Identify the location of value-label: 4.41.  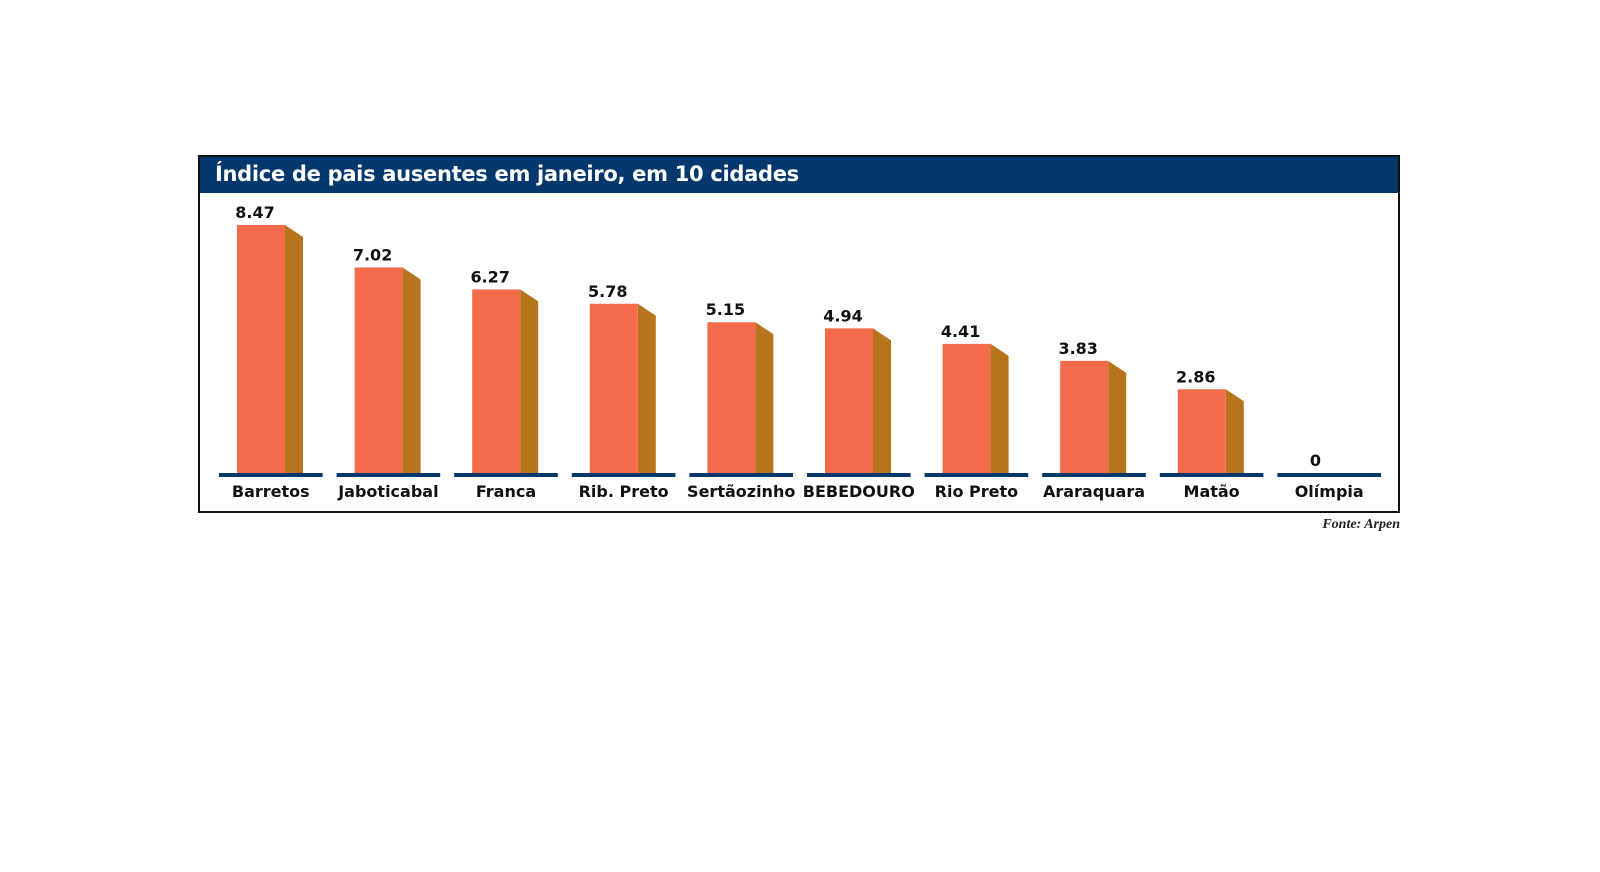
(960, 331).